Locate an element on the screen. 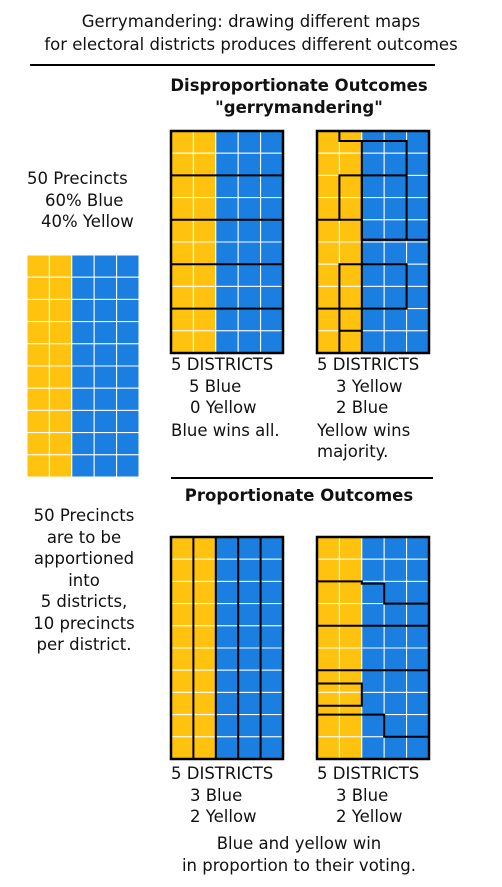 The width and height of the screenshot is (502, 887). apportion-line-5: 5 districts, is located at coordinates (84, 601).